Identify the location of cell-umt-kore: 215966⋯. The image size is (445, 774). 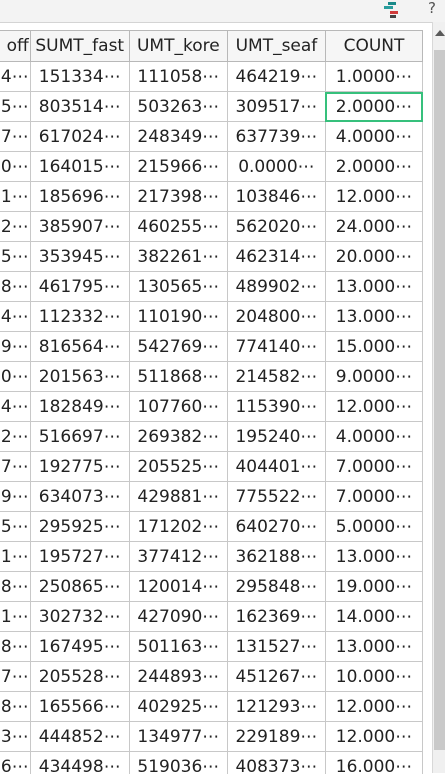
(178, 167).